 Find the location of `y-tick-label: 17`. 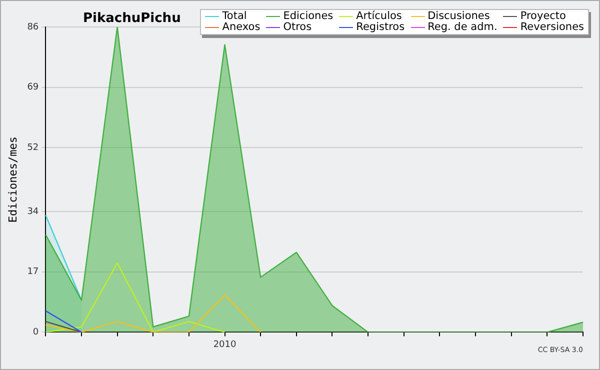

y-tick-label: 17 is located at coordinates (33, 272).